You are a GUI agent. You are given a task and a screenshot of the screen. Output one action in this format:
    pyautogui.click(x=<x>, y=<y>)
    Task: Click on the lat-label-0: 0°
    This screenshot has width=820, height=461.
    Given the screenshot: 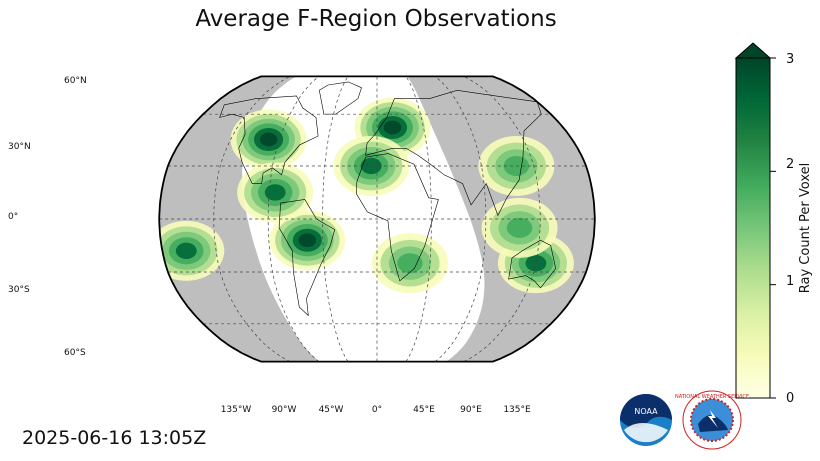 What is the action you would take?
    pyautogui.click(x=13, y=217)
    